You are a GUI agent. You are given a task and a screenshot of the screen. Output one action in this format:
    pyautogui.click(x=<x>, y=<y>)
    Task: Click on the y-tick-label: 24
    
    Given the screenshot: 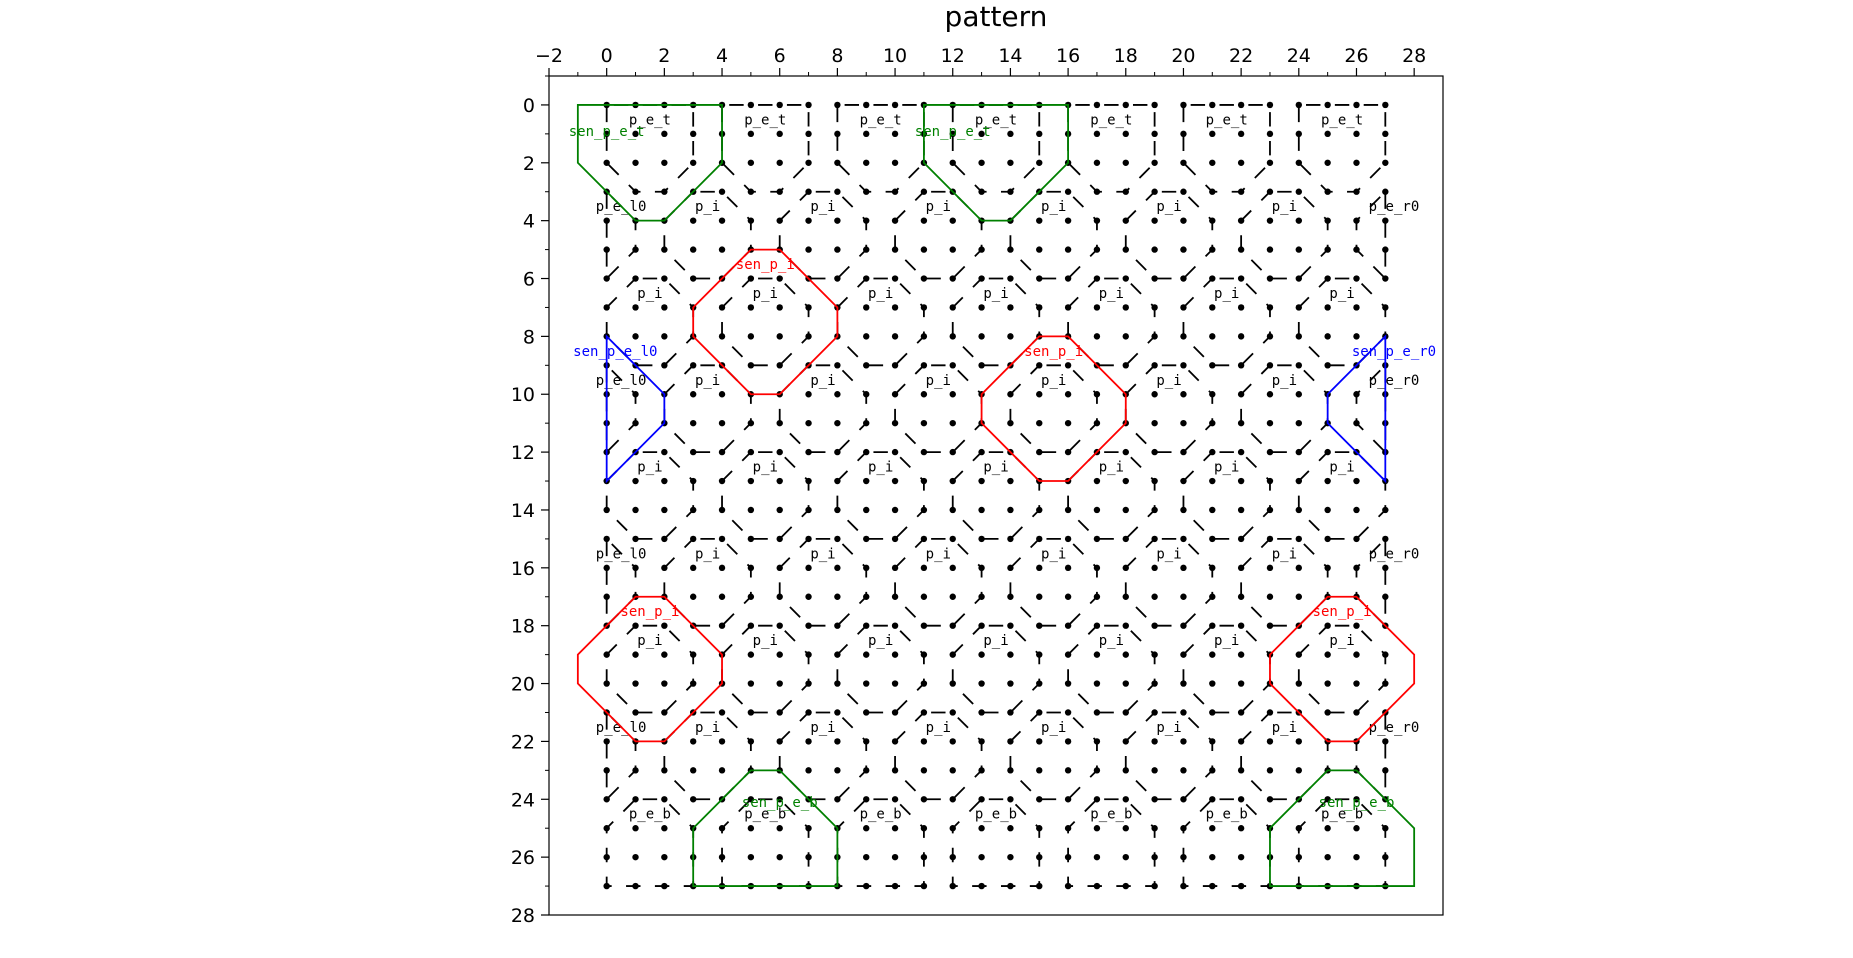 What is the action you would take?
    pyautogui.click(x=523, y=800)
    